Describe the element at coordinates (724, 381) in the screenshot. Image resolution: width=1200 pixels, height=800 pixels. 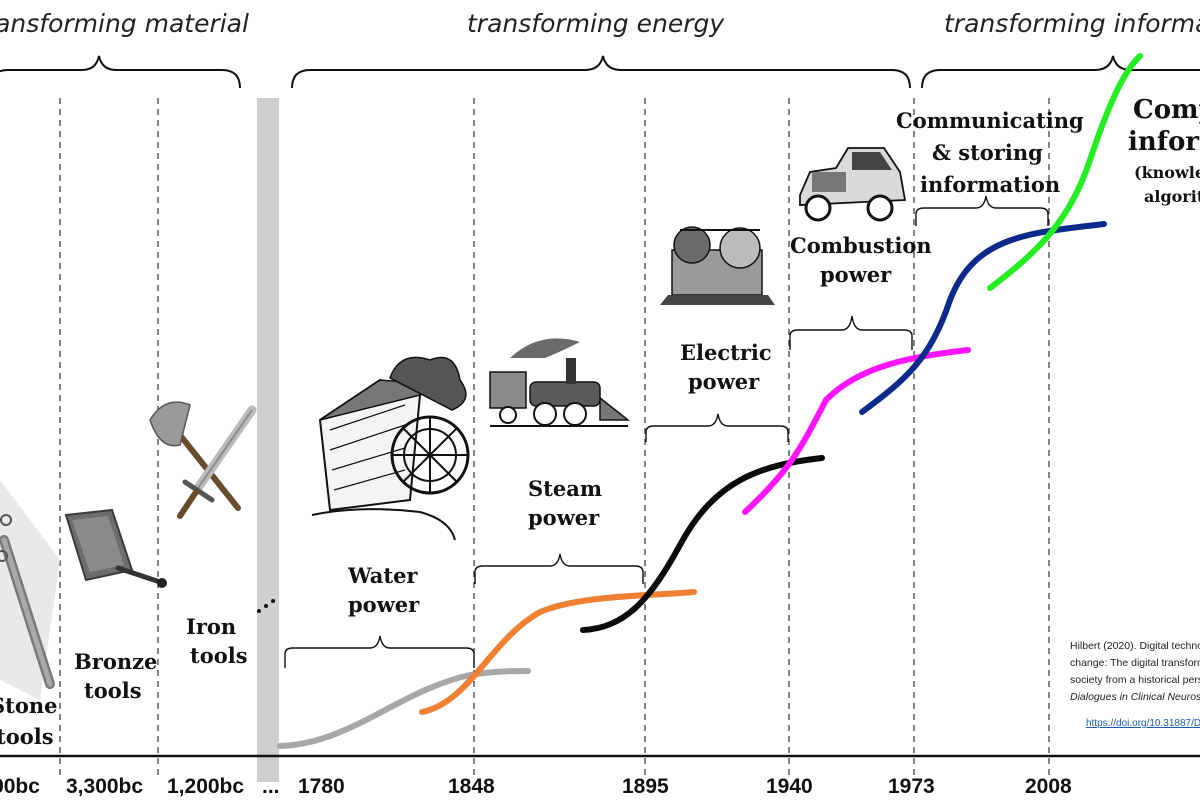
I see `stage-label-electric: power` at that location.